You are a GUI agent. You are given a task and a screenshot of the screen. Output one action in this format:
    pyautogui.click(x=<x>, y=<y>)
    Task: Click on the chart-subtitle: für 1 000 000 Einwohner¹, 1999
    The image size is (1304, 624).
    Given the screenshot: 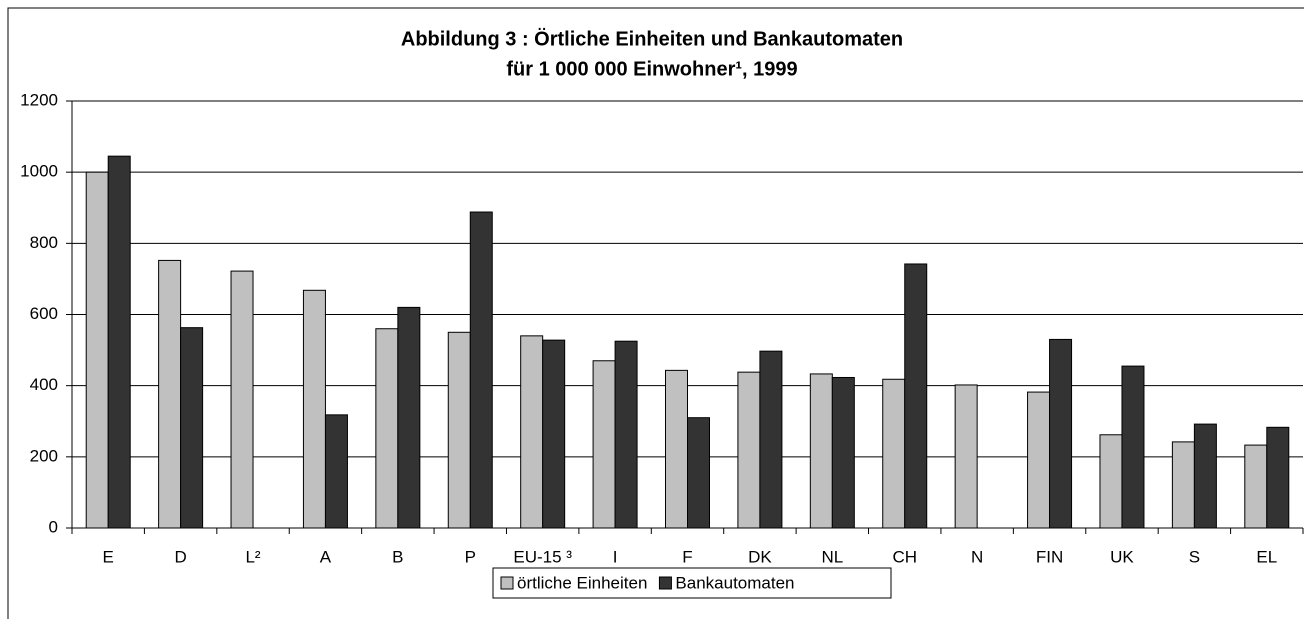 What is the action you would take?
    pyautogui.click(x=651, y=69)
    